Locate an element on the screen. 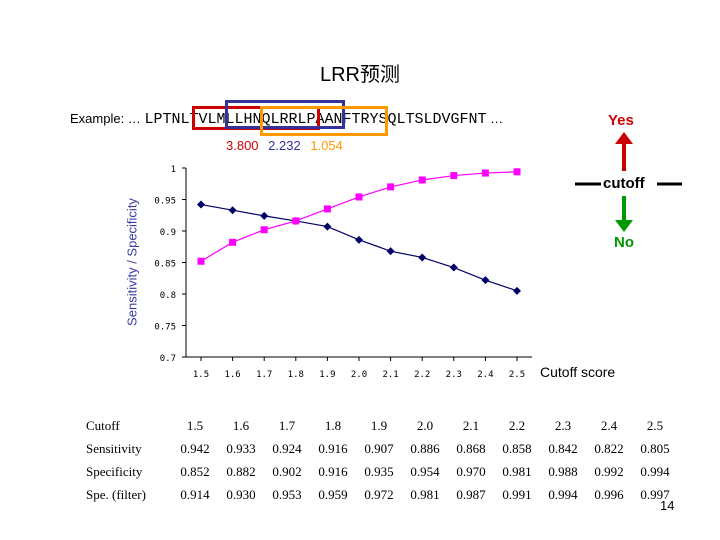 The width and height of the screenshot is (720, 540). y-tick-label: 1 is located at coordinates (173, 170).